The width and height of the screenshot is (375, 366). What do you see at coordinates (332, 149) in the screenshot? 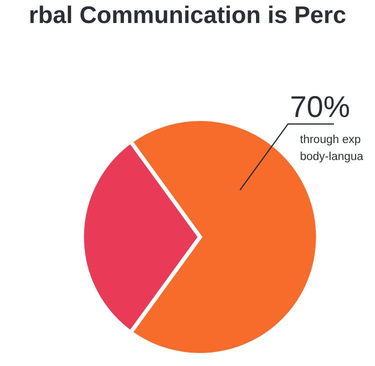
I see `text: through exp body-langua` at bounding box center [332, 149].